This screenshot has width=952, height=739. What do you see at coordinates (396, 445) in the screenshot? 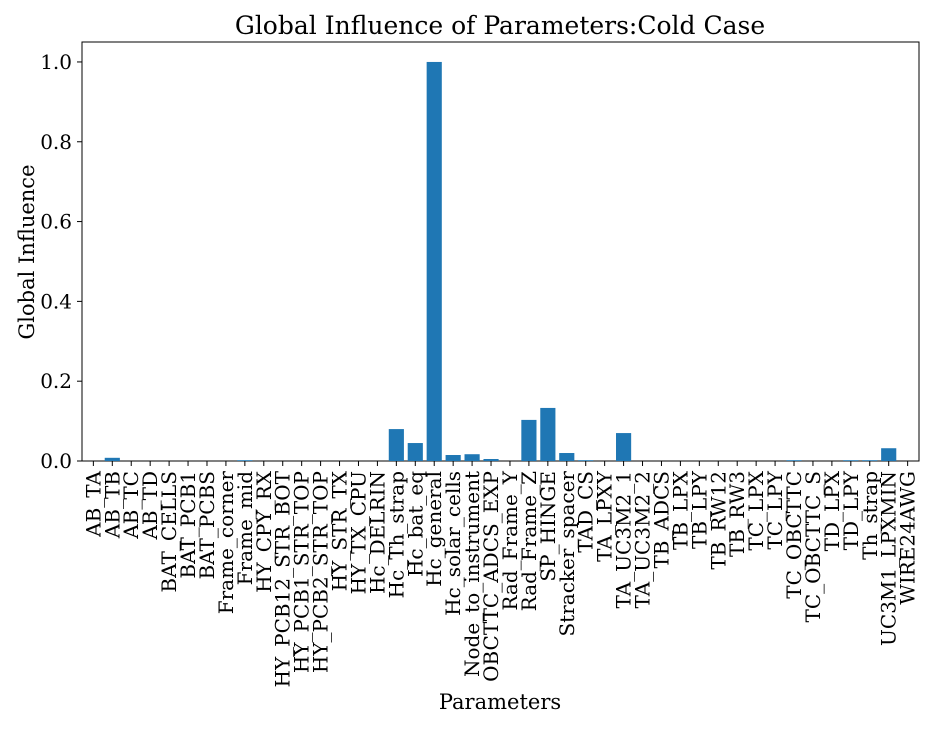
I see `bar-hc-th-strap` at bounding box center [396, 445].